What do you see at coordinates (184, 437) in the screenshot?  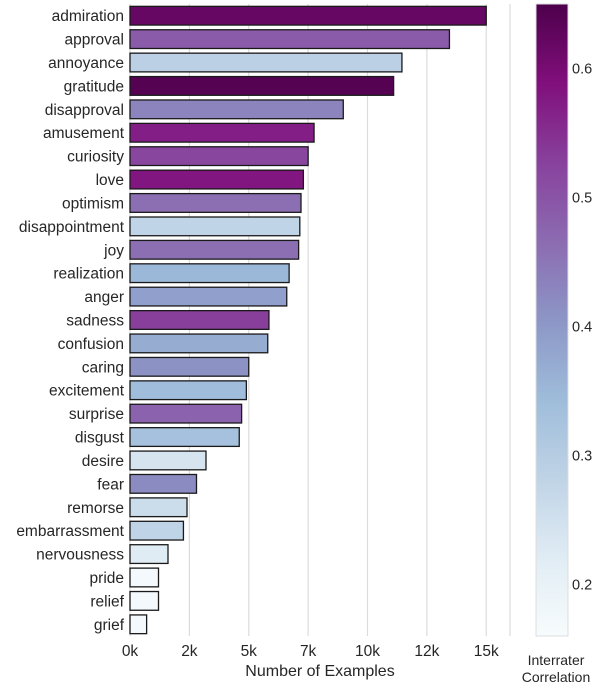 I see `bar-disgust` at bounding box center [184, 437].